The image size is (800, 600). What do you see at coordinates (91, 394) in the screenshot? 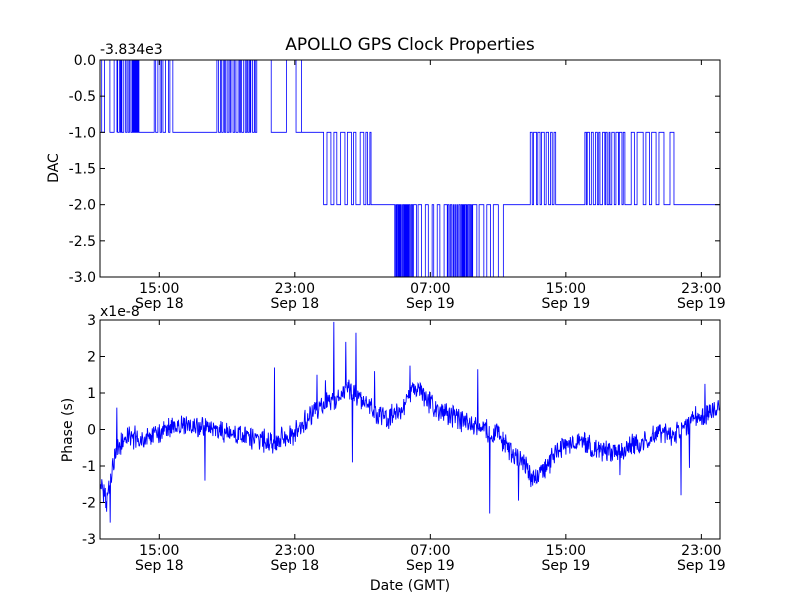
I see `y-tick-label: 1` at bounding box center [91, 394].